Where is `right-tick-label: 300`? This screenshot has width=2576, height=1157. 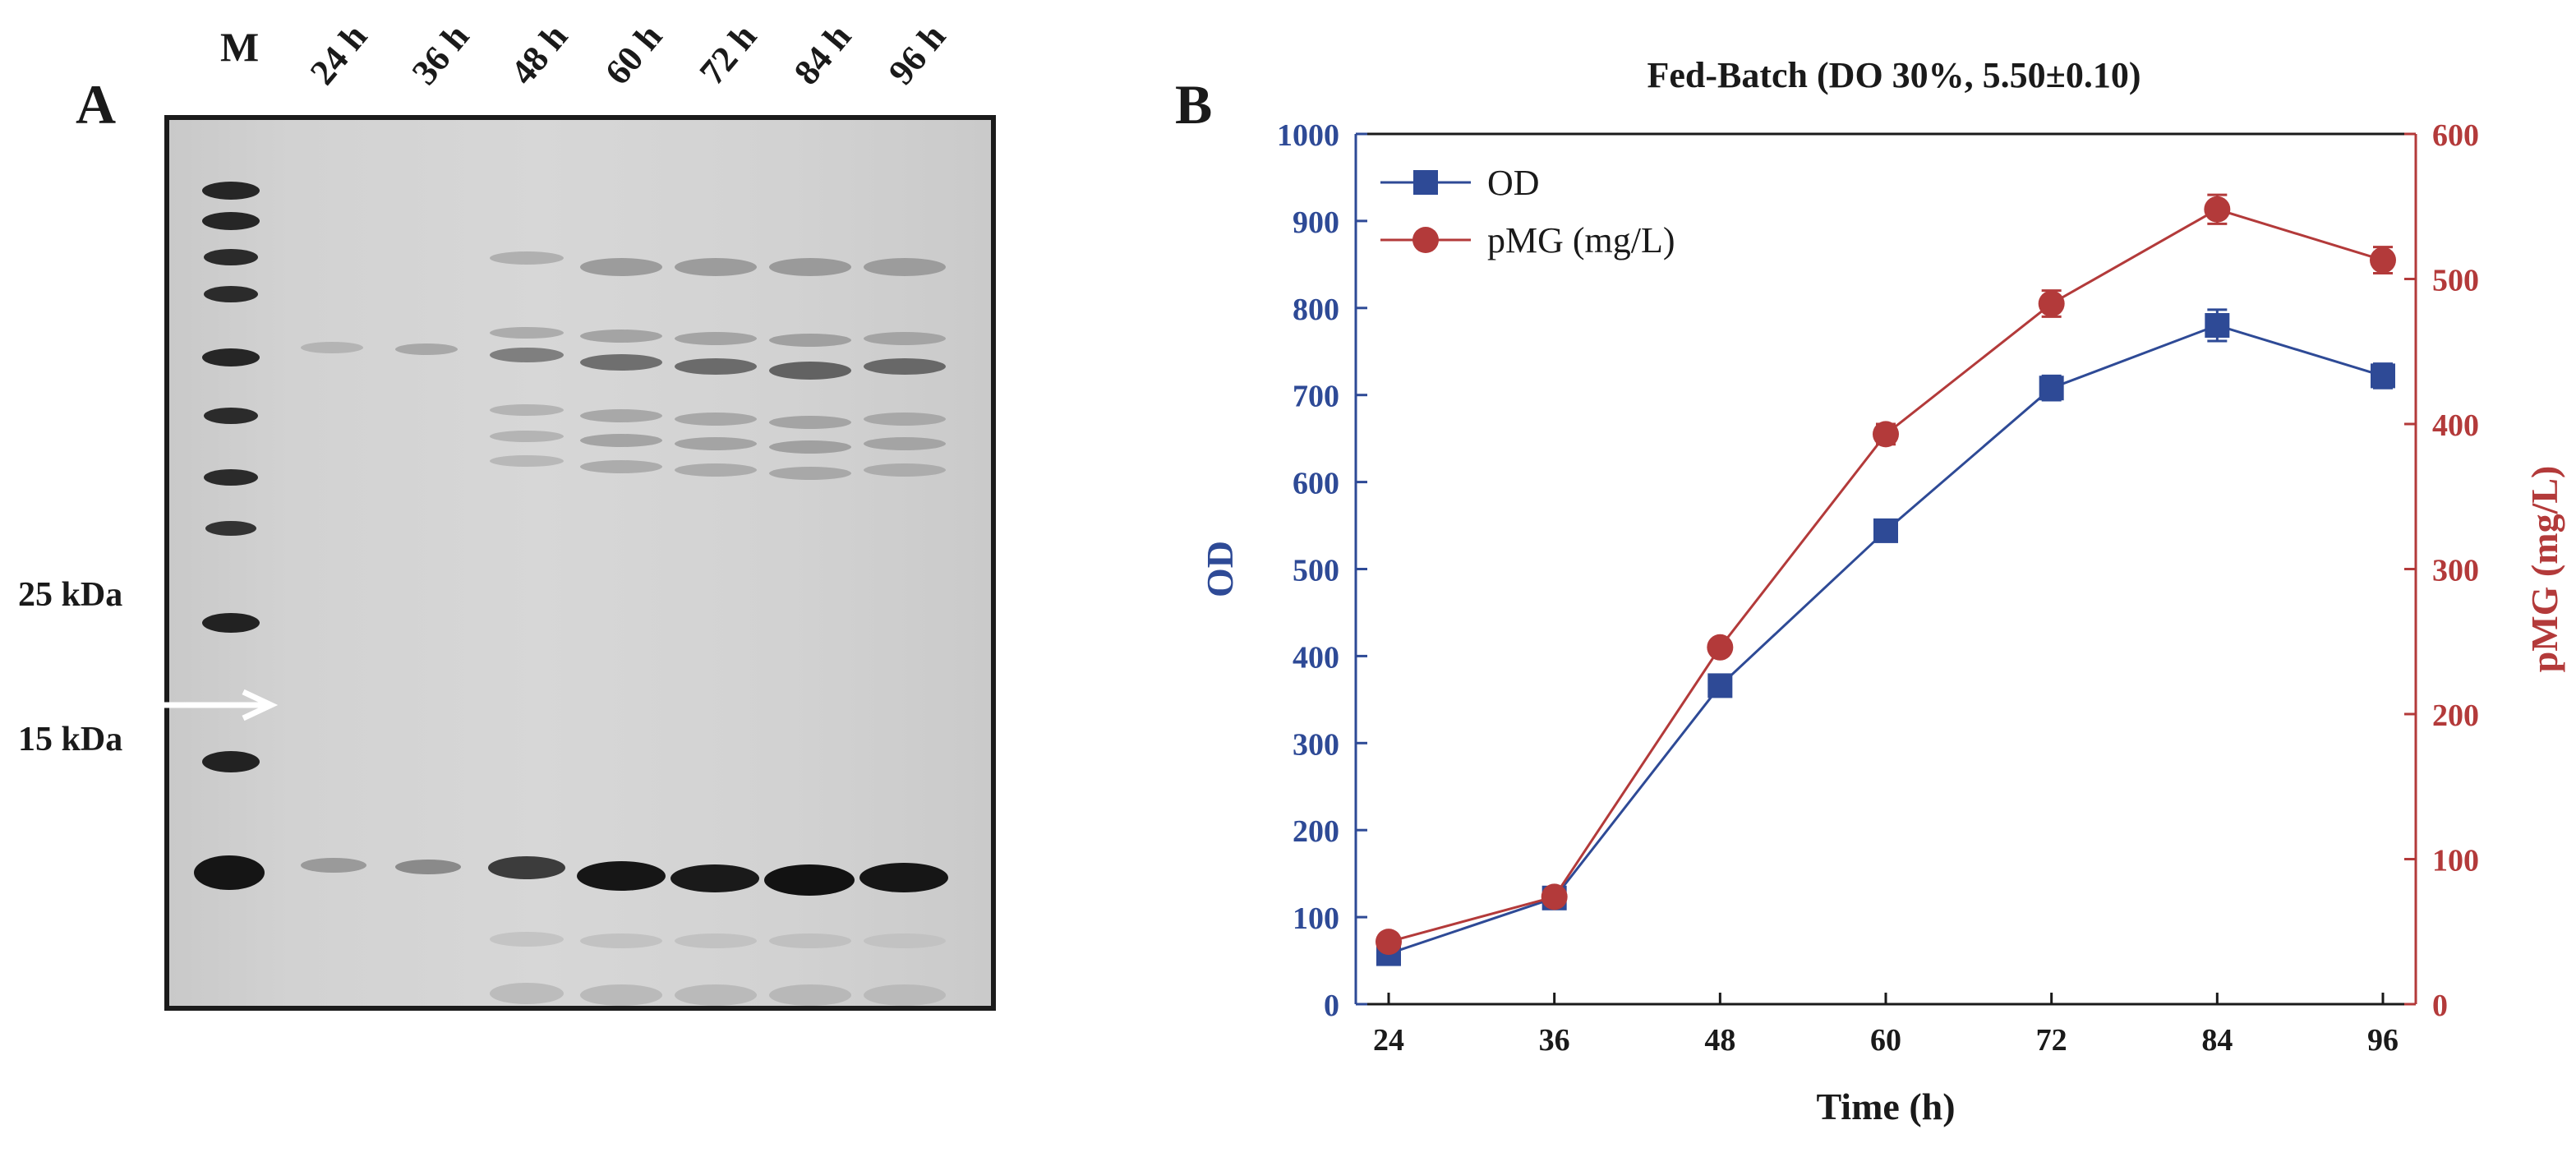 right-tick-label: 300 is located at coordinates (2455, 571).